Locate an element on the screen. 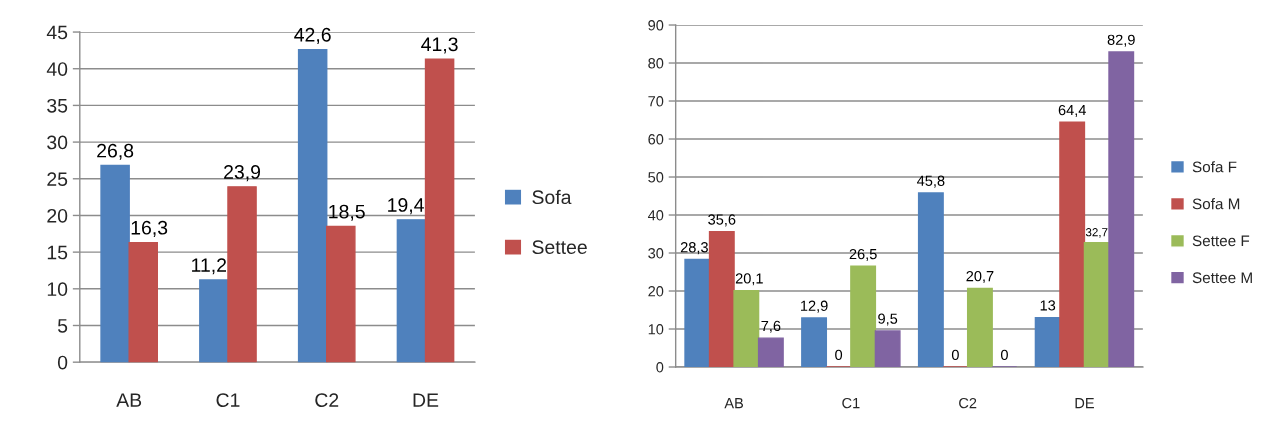 This screenshot has height=439, width=1287. data-label: 32,7 is located at coordinates (1096, 233).